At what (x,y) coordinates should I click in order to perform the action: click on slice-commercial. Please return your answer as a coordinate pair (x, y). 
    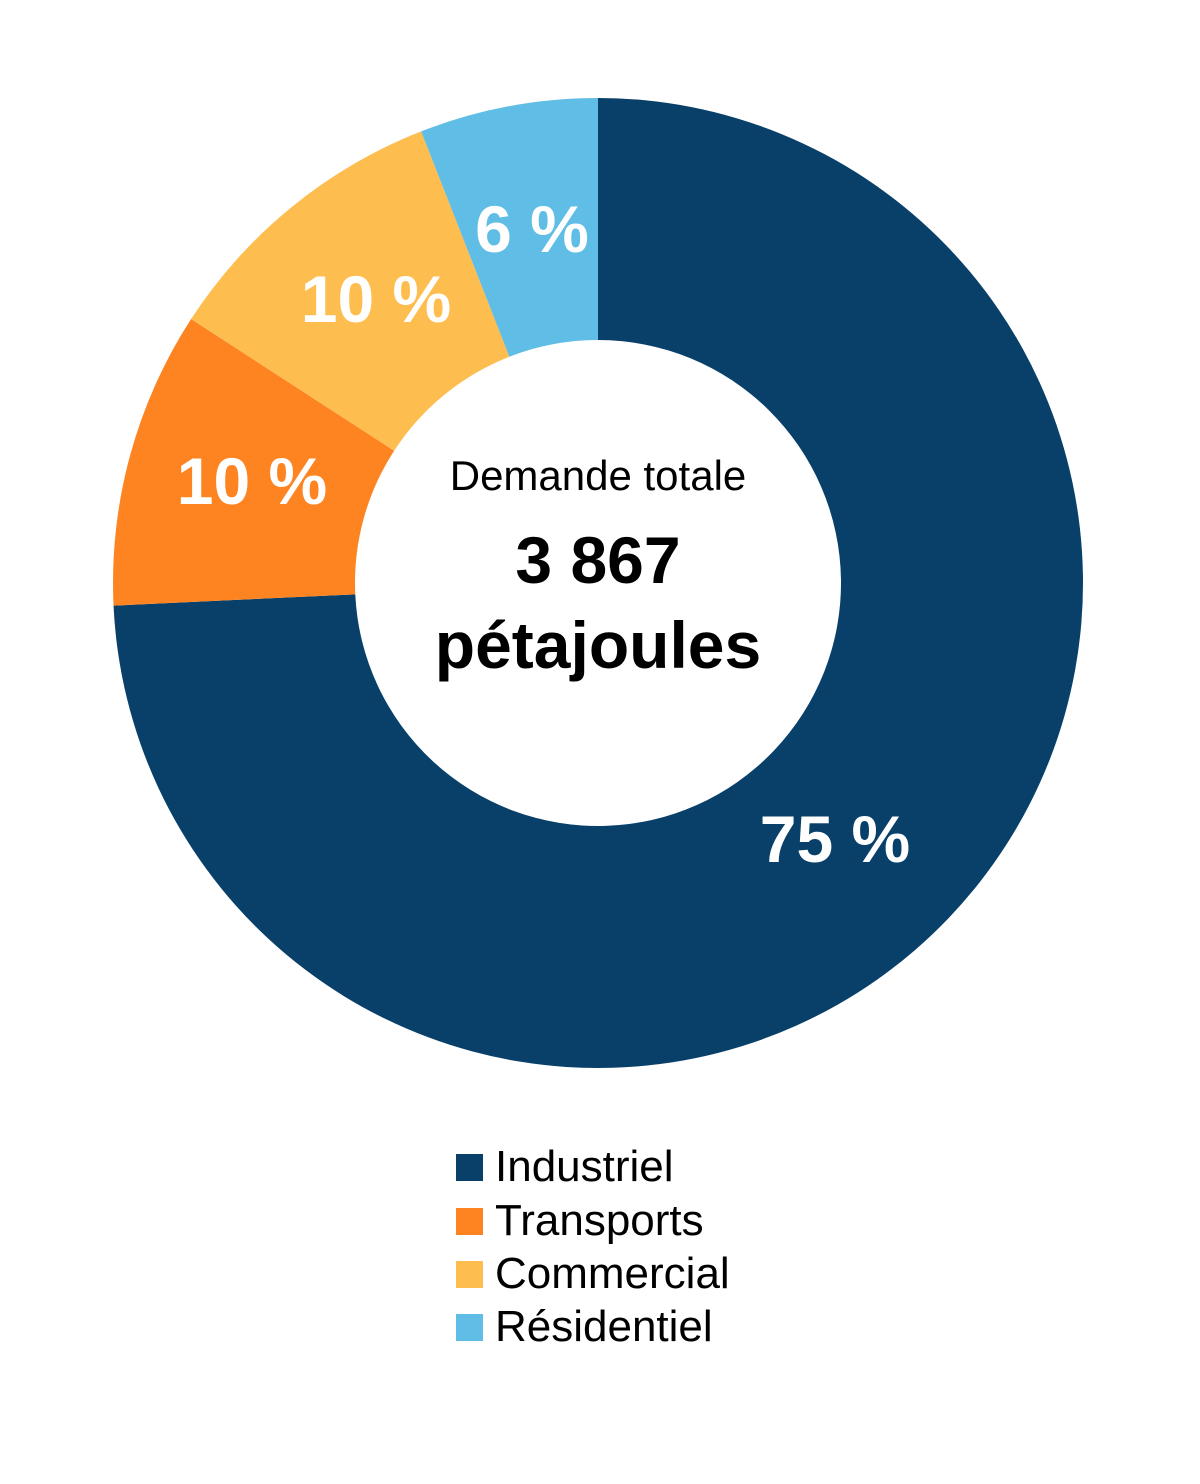
    Looking at the image, I should click on (350, 291).